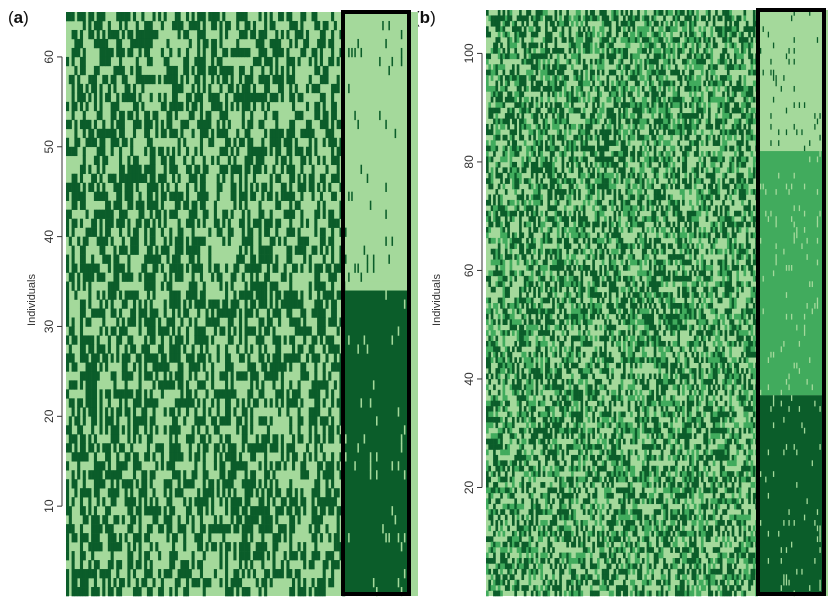 The image size is (830, 598). Describe the element at coordinates (49, 416) in the screenshot. I see `y-tick-label: 20` at that location.